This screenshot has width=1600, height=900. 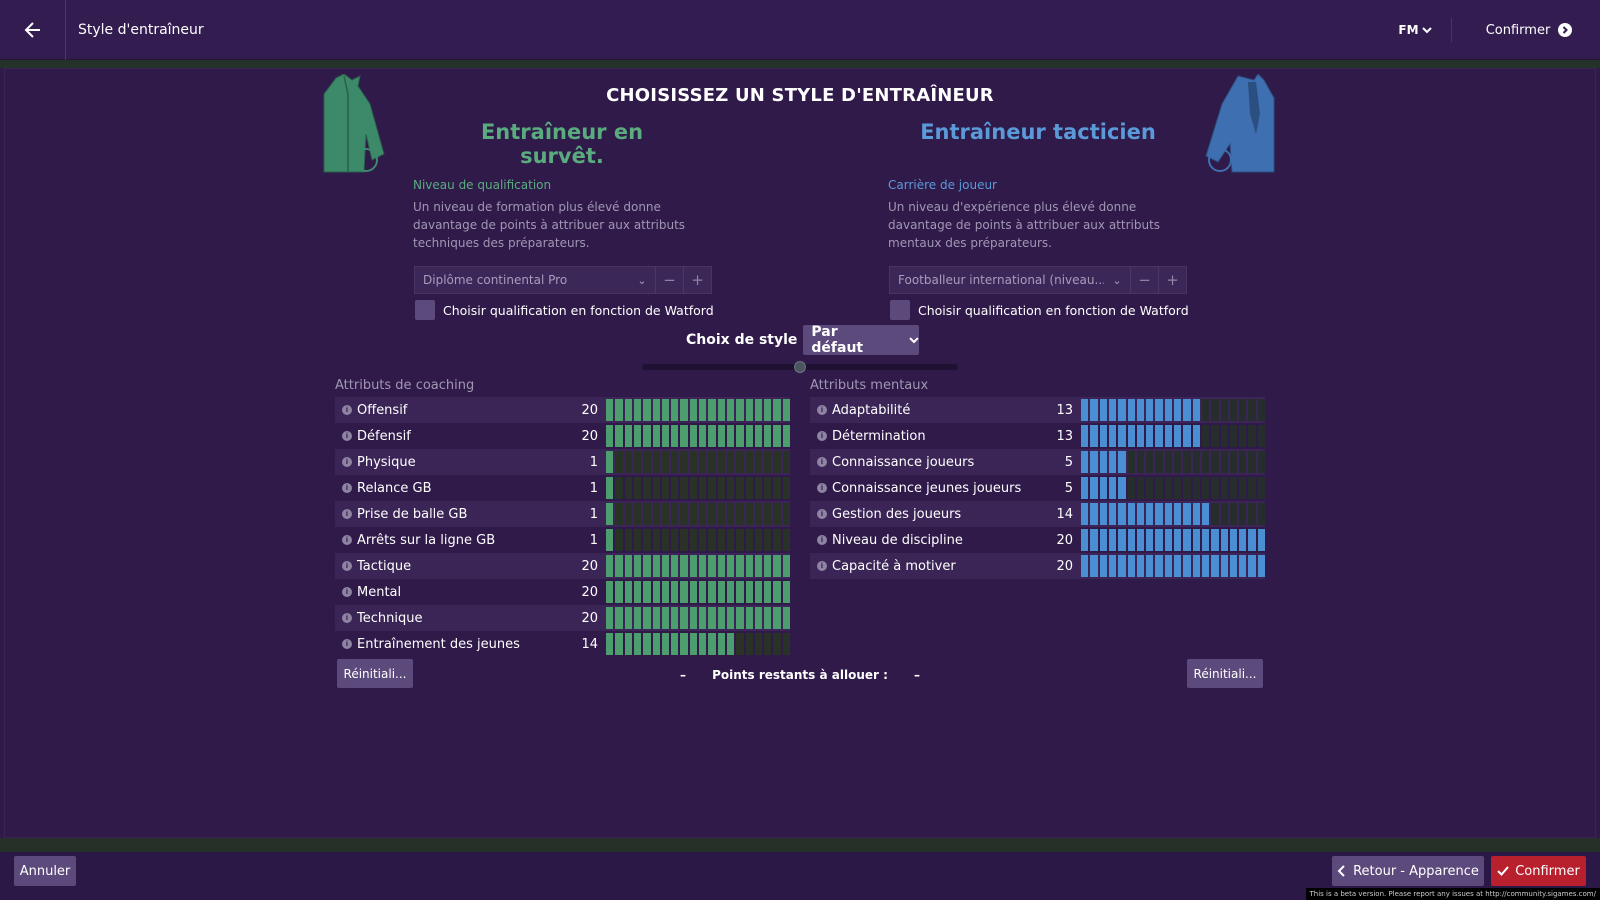 What do you see at coordinates (33, 30) in the screenshot?
I see `back-button` at bounding box center [33, 30].